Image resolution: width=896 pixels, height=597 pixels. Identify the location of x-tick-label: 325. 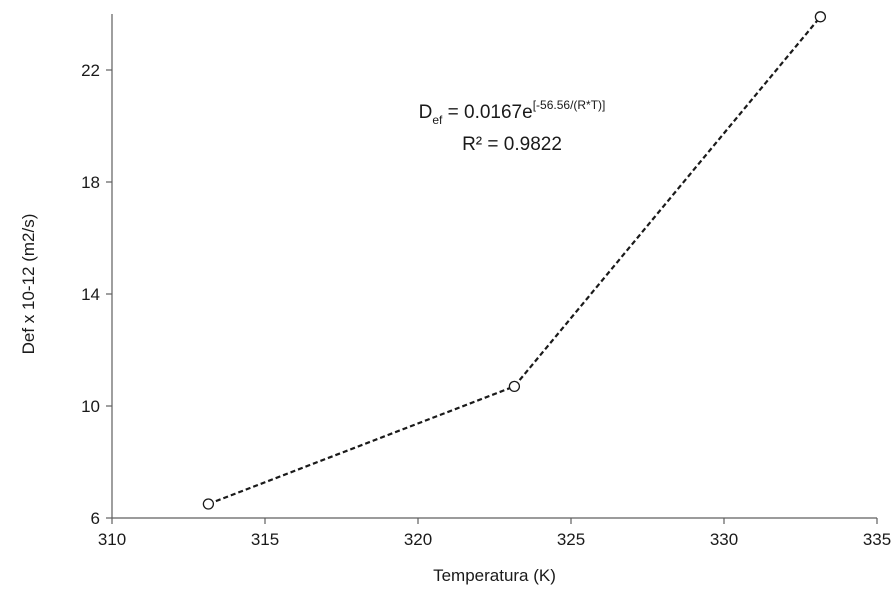
(571, 539).